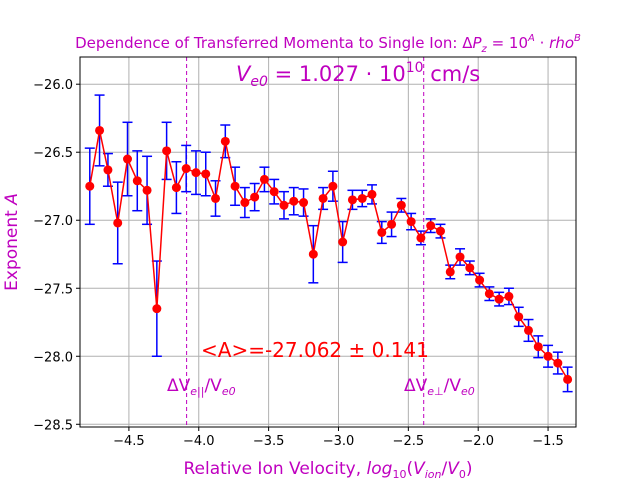  What do you see at coordinates (199, 441) in the screenshot?
I see `x-tick-label-1: −4.0` at bounding box center [199, 441].